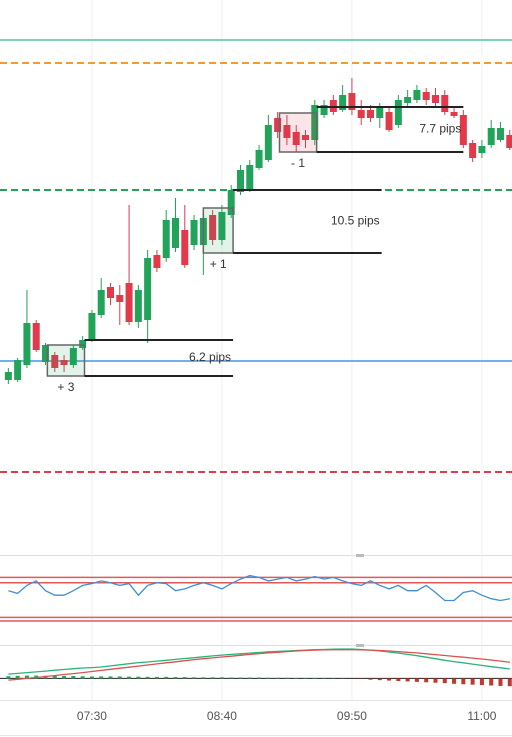  Describe the element at coordinates (210, 357) in the screenshot. I see `trade-pips: 6.2 pips` at that location.